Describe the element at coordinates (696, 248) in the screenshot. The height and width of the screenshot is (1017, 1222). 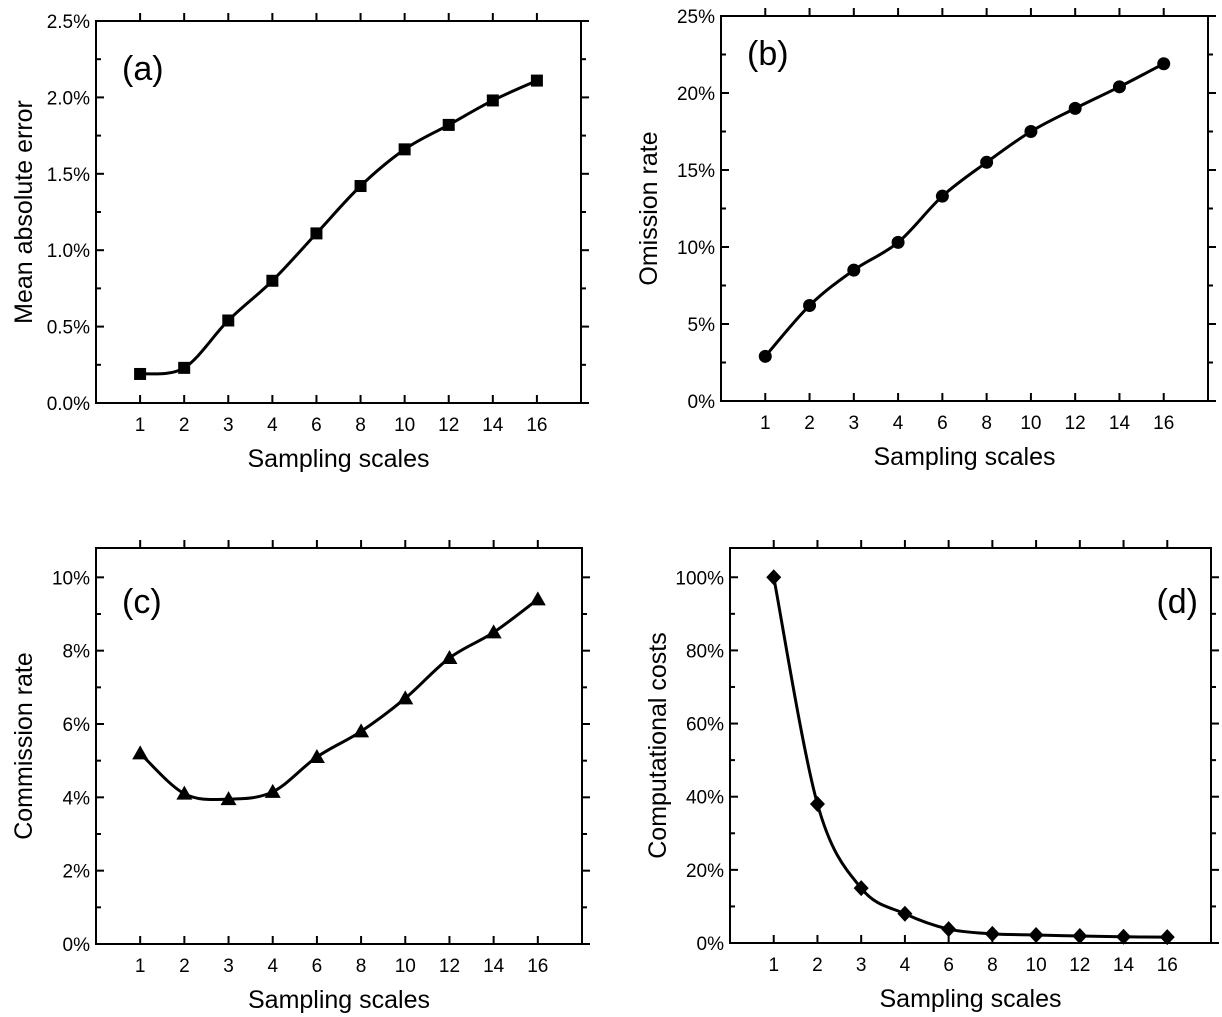
I see `y-tick-label: 10%` at that location.